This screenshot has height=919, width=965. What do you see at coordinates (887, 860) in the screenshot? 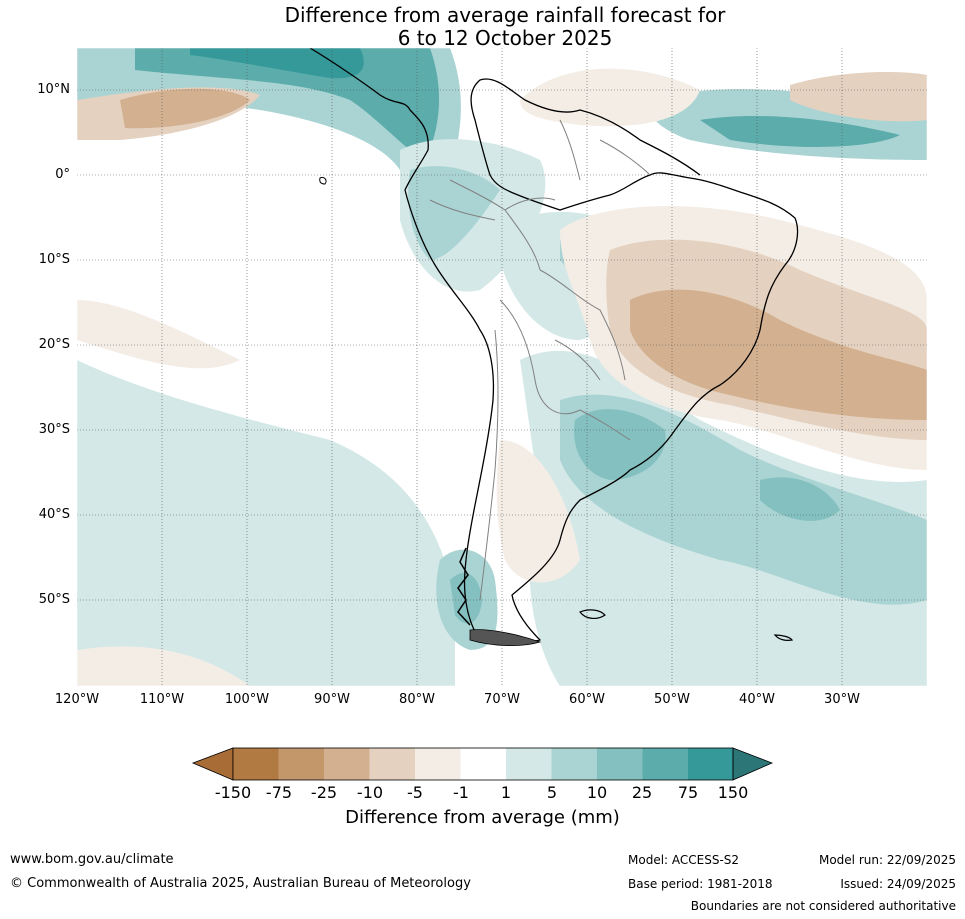
I see `footer-model-run: Model run: 22/09/2025` at bounding box center [887, 860].